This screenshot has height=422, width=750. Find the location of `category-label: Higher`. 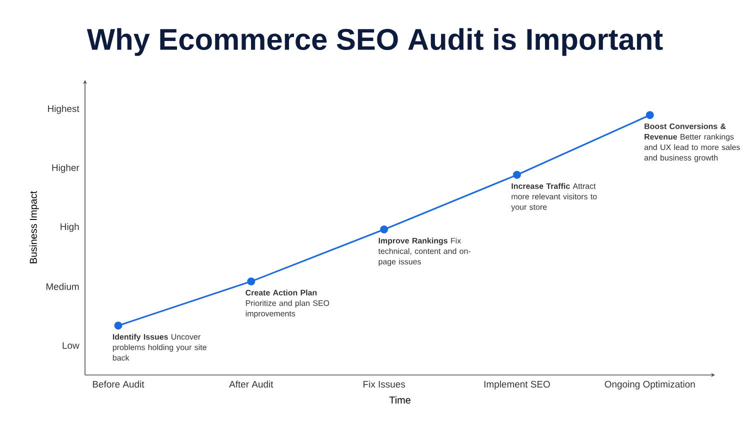

category-label: Higher is located at coordinates (66, 168).